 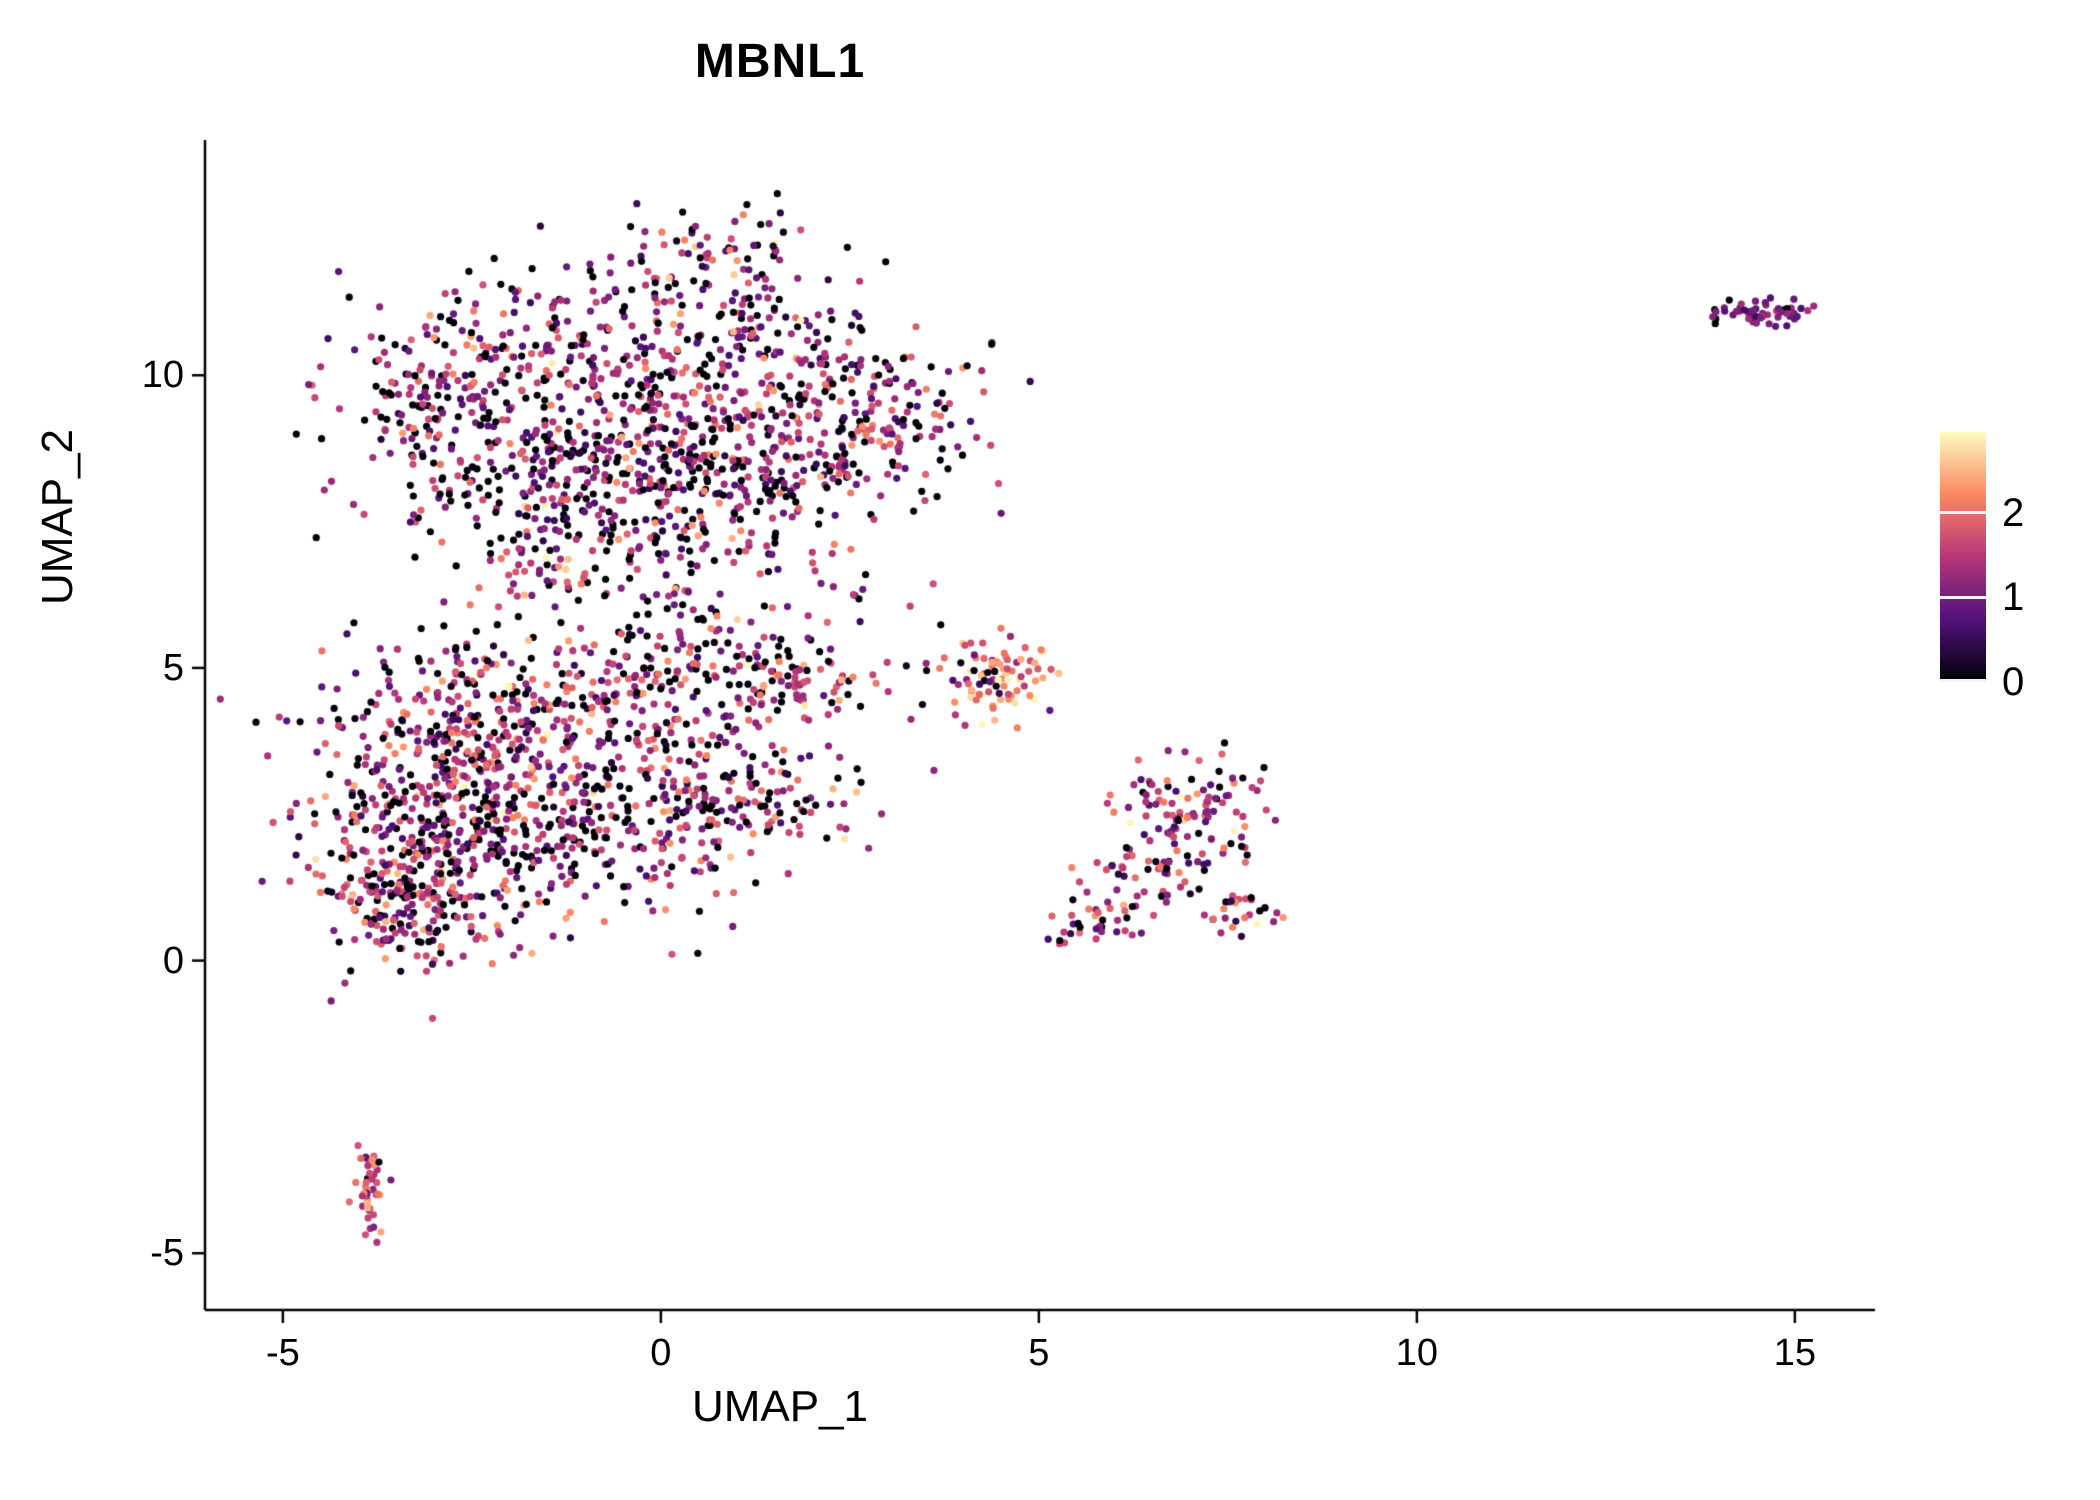 What do you see at coordinates (780, 1406) in the screenshot?
I see `x-axis-title: UMAP_1` at bounding box center [780, 1406].